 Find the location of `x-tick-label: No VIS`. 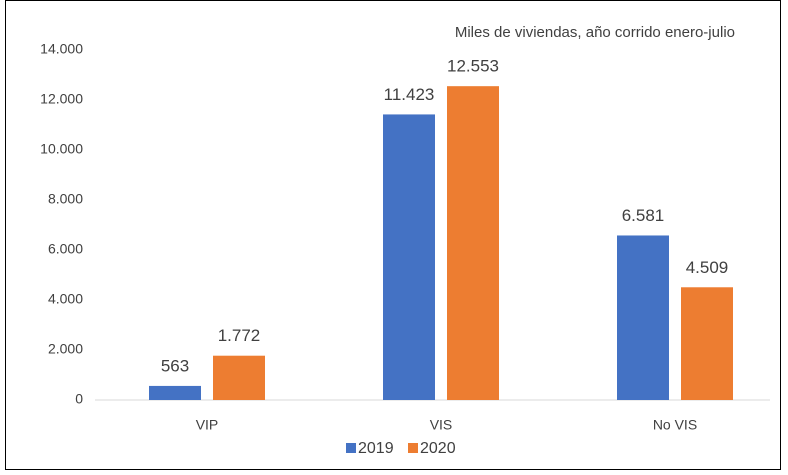

x-tick-label: No VIS is located at coordinates (675, 425).